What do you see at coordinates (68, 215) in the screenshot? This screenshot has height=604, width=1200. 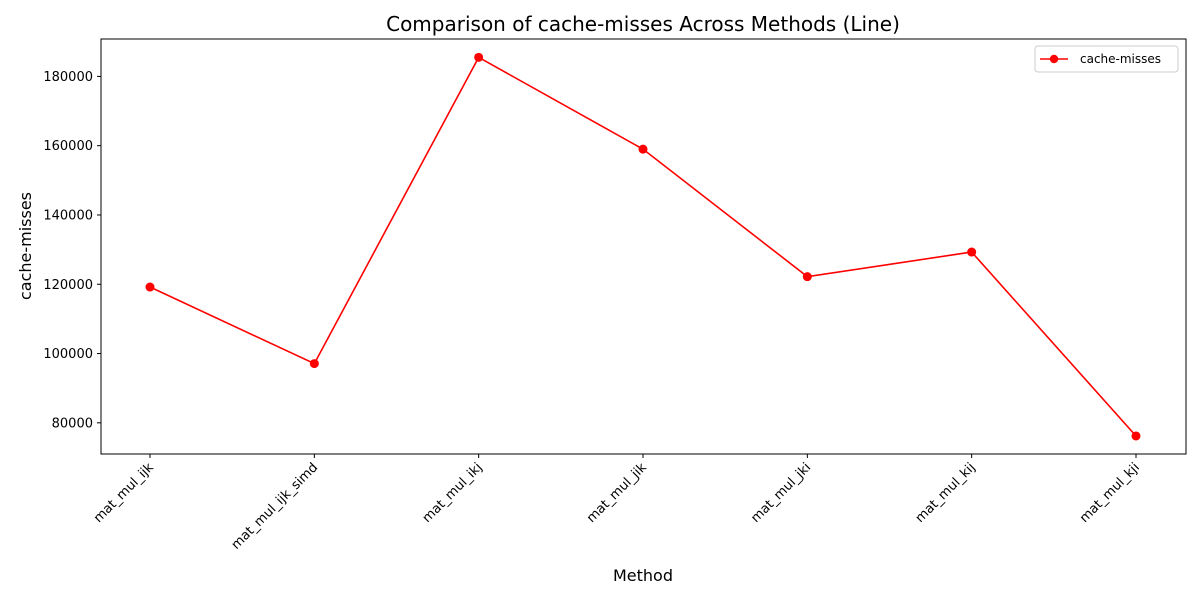 I see `y-tick-label: 140000` at bounding box center [68, 215].